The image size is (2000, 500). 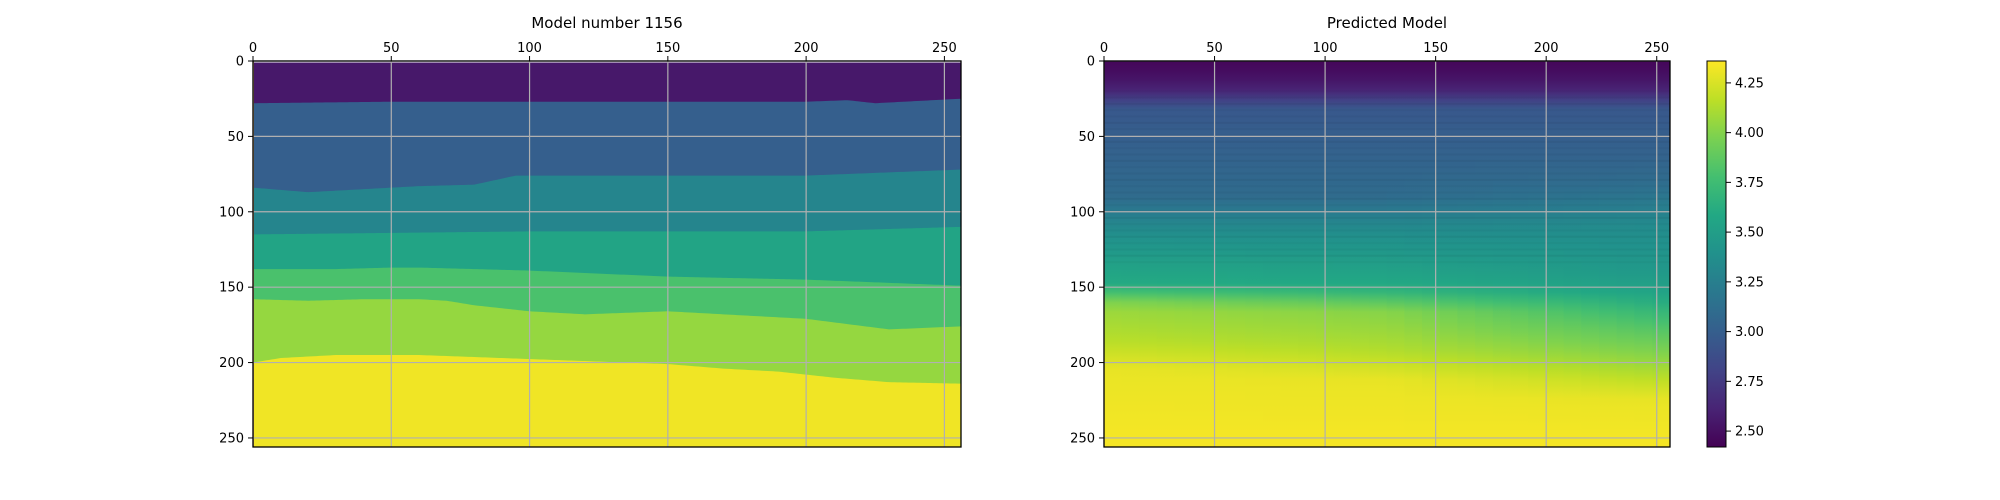 What do you see at coordinates (1749, 233) in the screenshot?
I see `colorbar-tick-label: 3.50` at bounding box center [1749, 233].